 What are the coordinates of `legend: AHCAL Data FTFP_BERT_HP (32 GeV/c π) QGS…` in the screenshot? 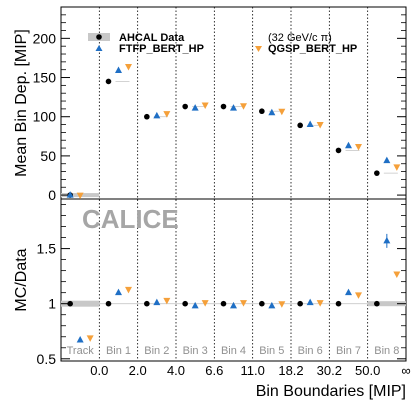 It's located at (222, 43).